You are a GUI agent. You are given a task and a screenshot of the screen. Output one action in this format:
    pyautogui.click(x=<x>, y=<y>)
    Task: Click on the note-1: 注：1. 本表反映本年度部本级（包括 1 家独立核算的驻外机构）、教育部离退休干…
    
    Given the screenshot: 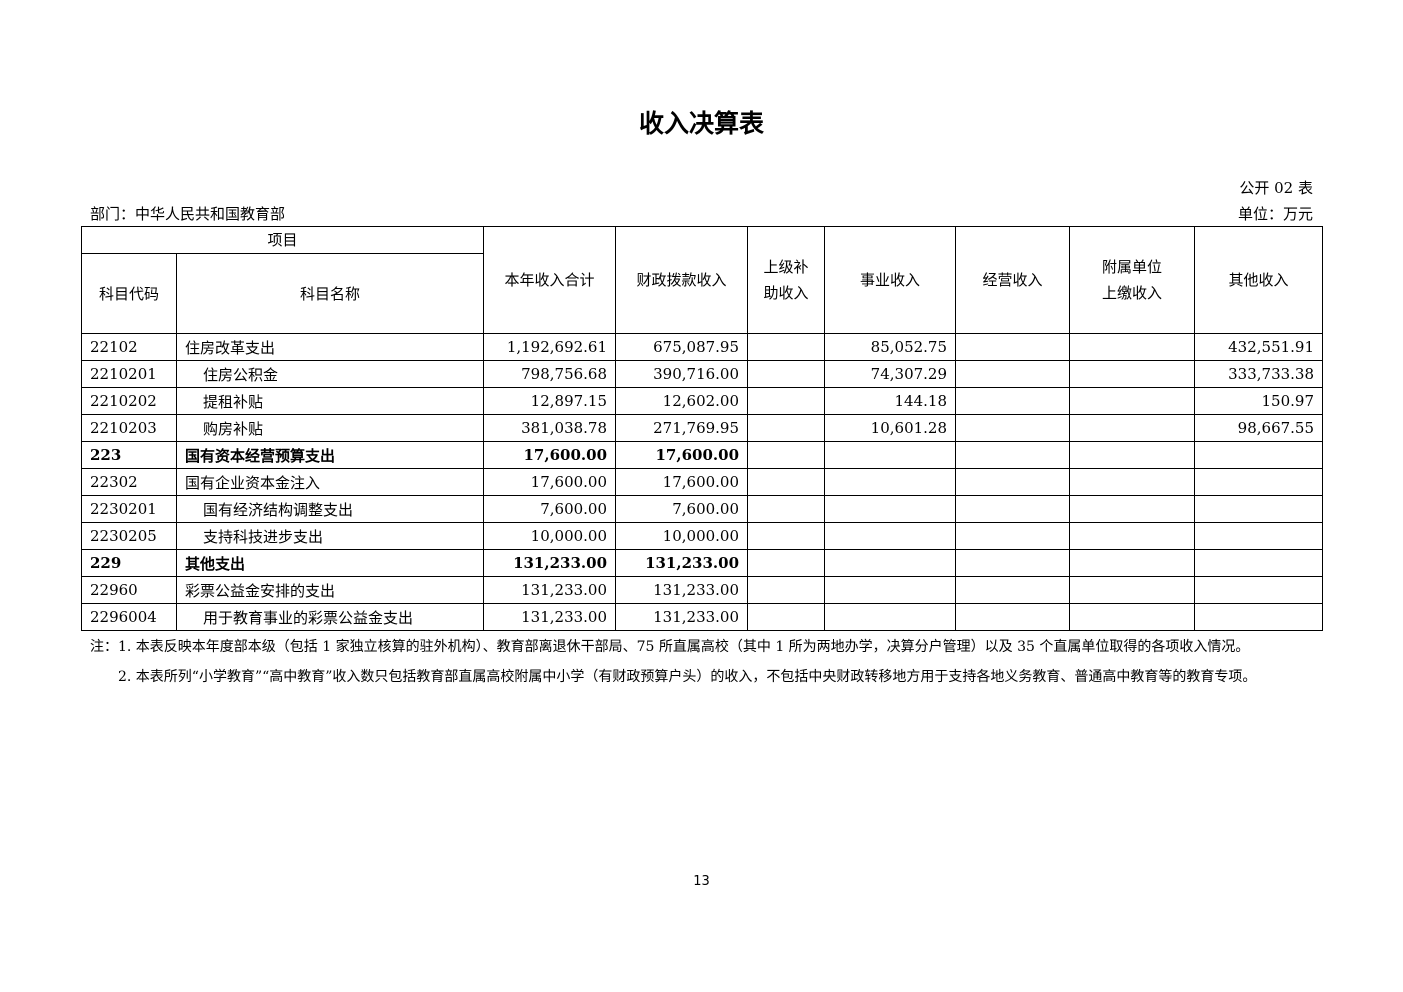 What is the action you would take?
    pyautogui.click(x=670, y=647)
    